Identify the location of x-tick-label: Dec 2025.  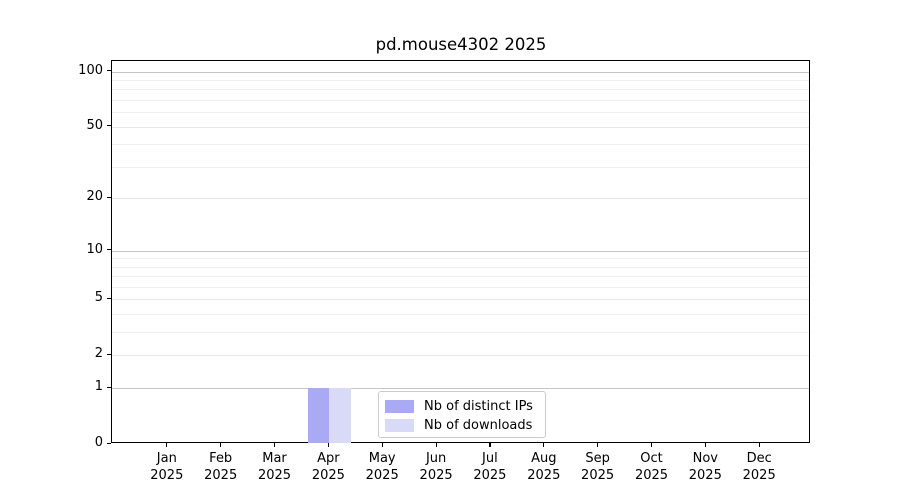
(759, 467).